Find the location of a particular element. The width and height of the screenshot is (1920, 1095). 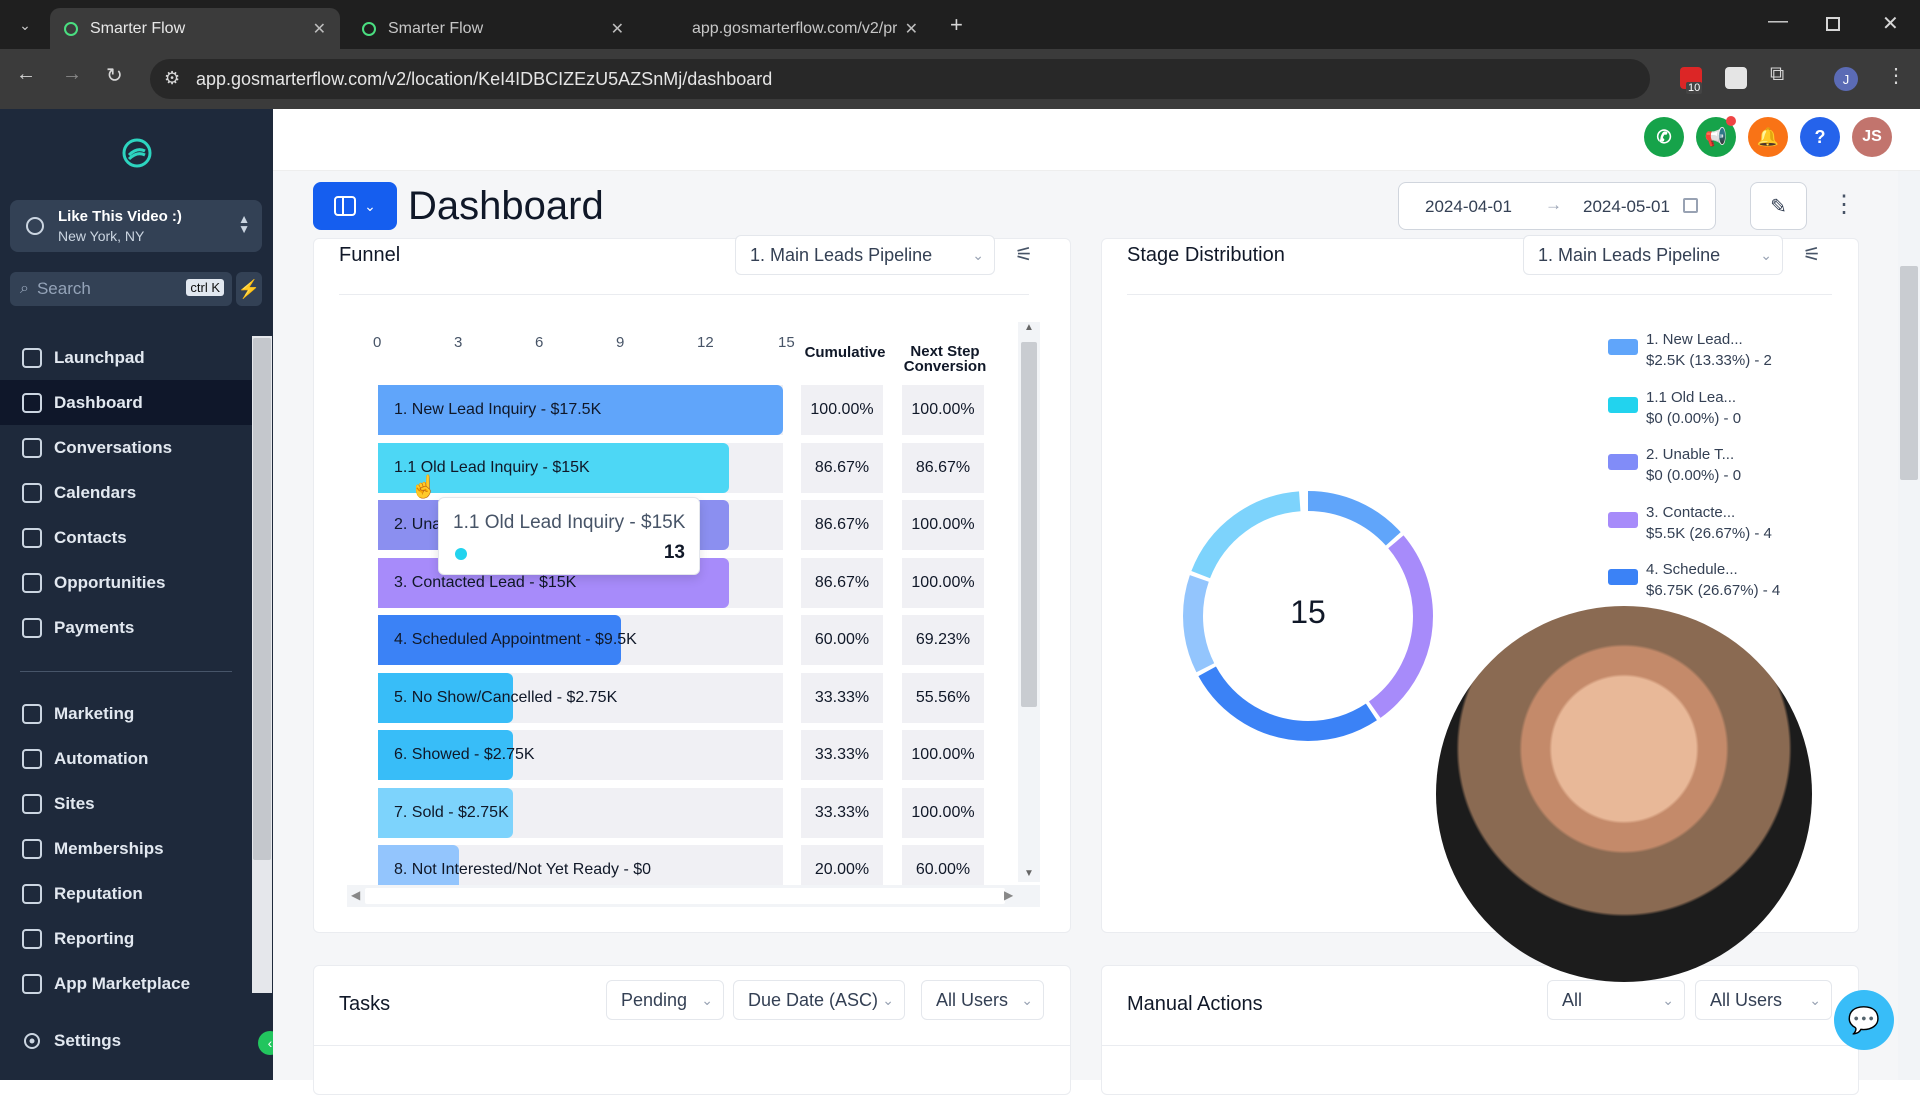

legend-swatch is located at coordinates (1623, 347).